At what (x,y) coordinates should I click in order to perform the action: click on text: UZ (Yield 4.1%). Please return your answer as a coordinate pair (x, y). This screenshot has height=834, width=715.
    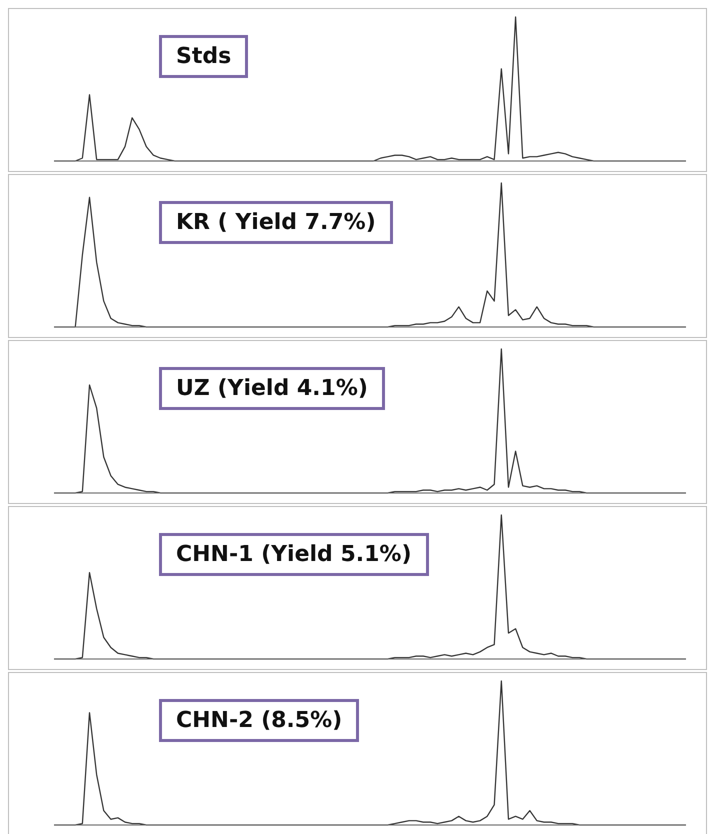
    Looking at the image, I should click on (272, 388).